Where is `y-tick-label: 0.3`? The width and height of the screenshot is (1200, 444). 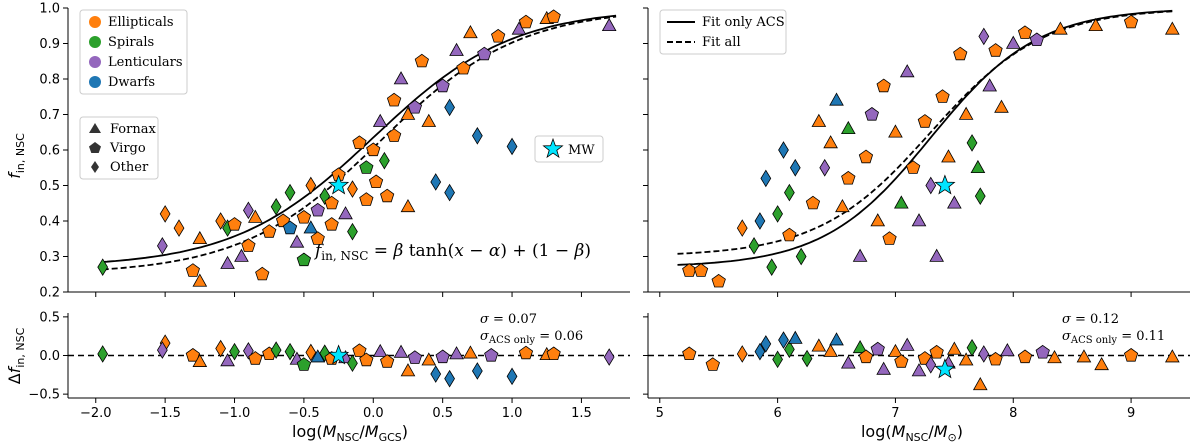
y-tick-label: 0.3 is located at coordinates (49, 257).